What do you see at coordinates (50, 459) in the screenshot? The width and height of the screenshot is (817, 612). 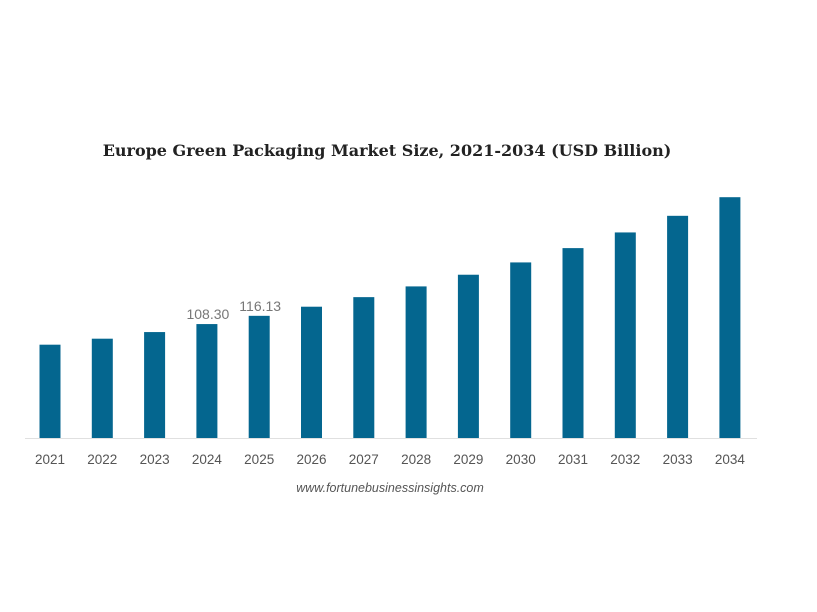 I see `x-tick-label: 2021` at bounding box center [50, 459].